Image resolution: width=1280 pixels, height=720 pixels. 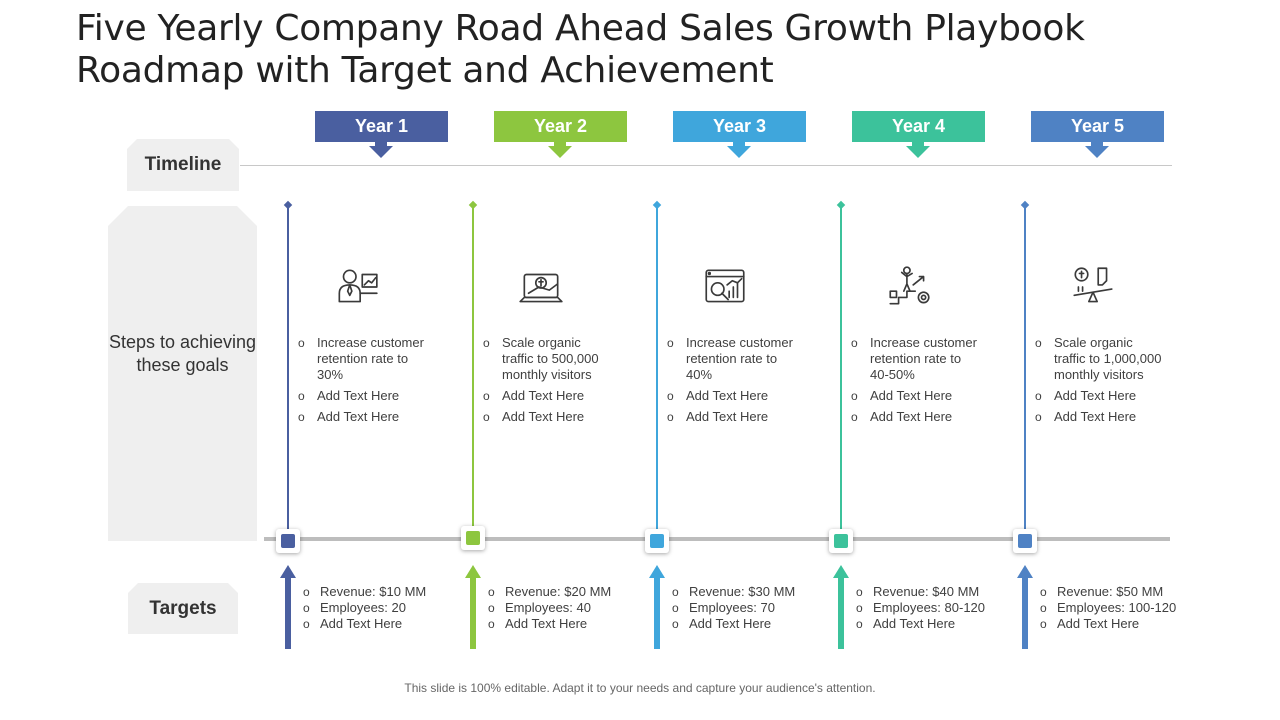 What do you see at coordinates (732, 359) in the screenshot?
I see `step-item: Increase customer retention rate to 40%` at bounding box center [732, 359].